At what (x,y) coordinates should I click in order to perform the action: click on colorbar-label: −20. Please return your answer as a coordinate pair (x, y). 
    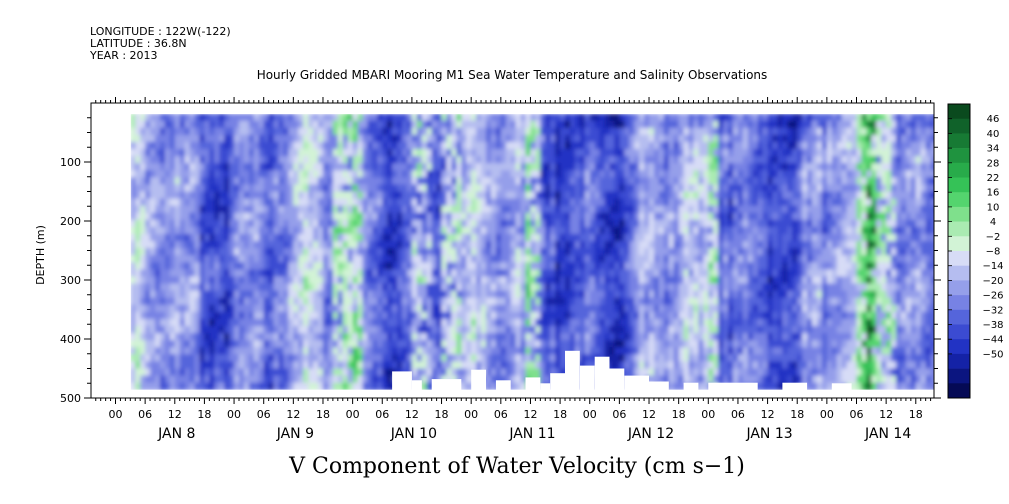
    Looking at the image, I should click on (992, 281).